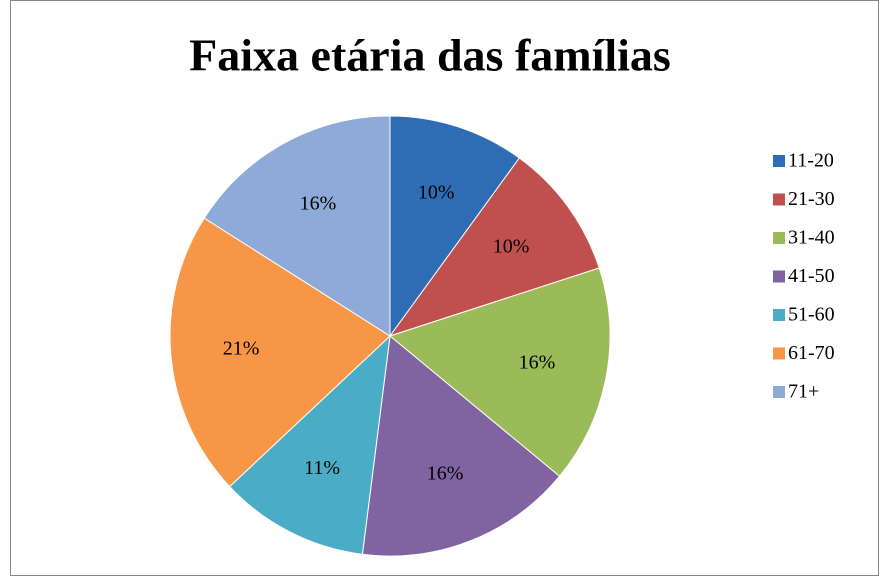 The image size is (880, 581). I want to click on legend-label: 41-50, so click(811, 276).